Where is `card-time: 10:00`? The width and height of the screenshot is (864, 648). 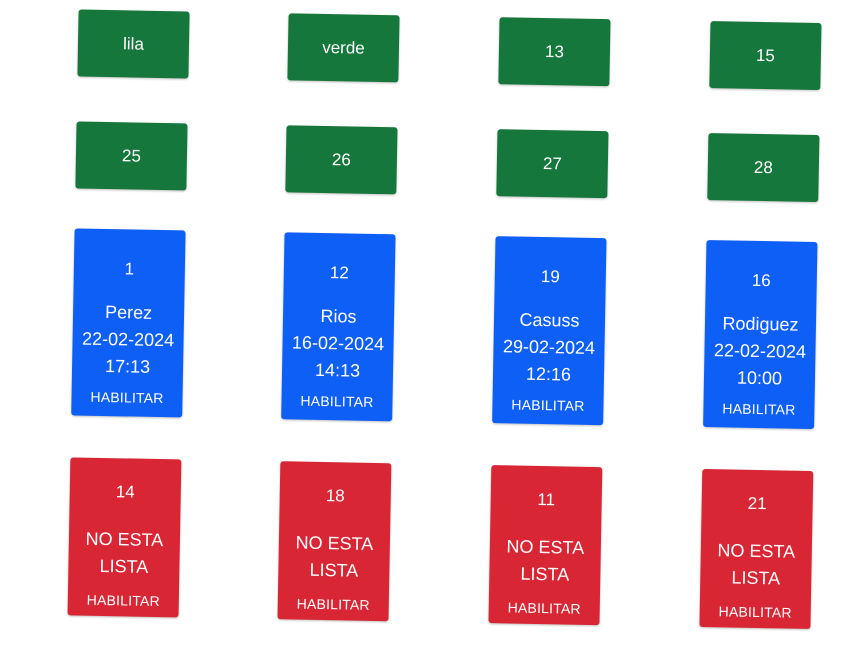
card-time: 10:00 is located at coordinates (759, 378).